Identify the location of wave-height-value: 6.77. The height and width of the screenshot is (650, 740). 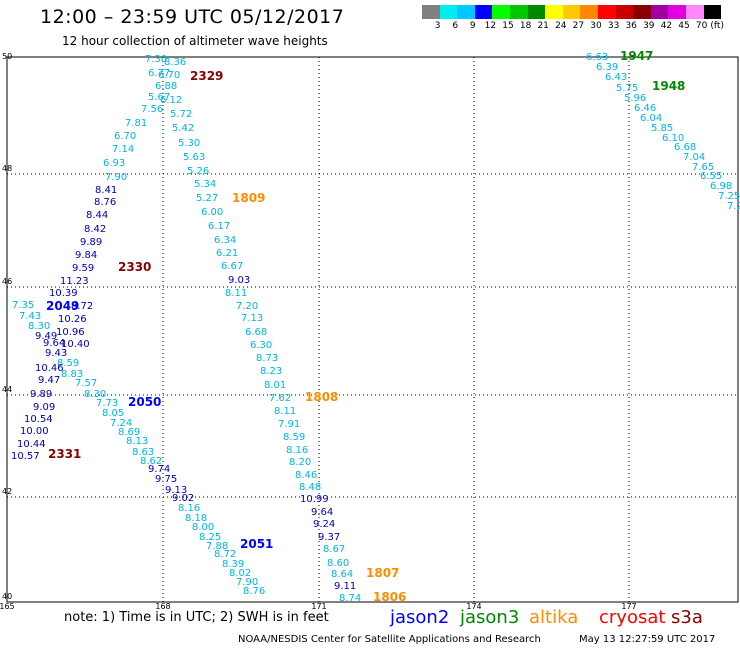
(159, 73).